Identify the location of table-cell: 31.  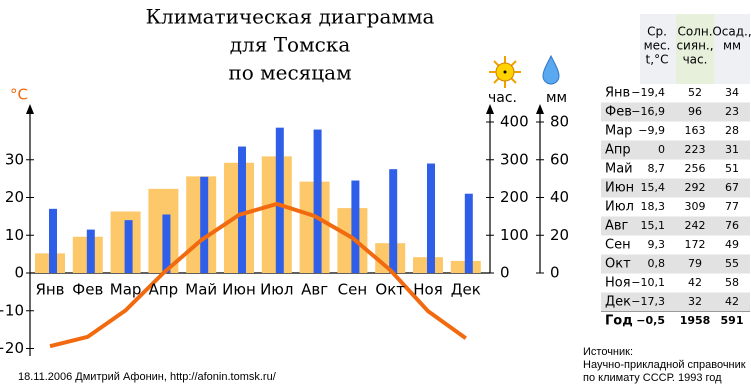
(732, 149).